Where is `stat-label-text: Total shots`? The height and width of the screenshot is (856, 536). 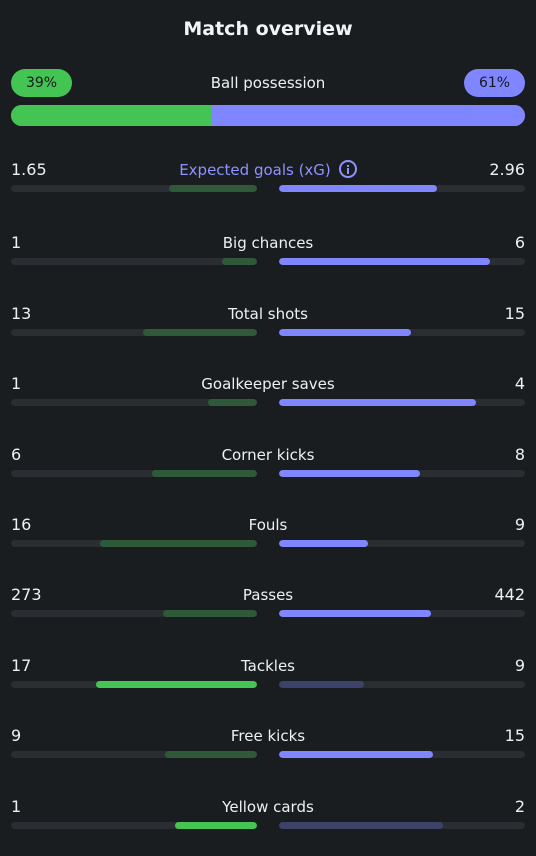
stat-label-text: Total shots is located at coordinates (268, 314).